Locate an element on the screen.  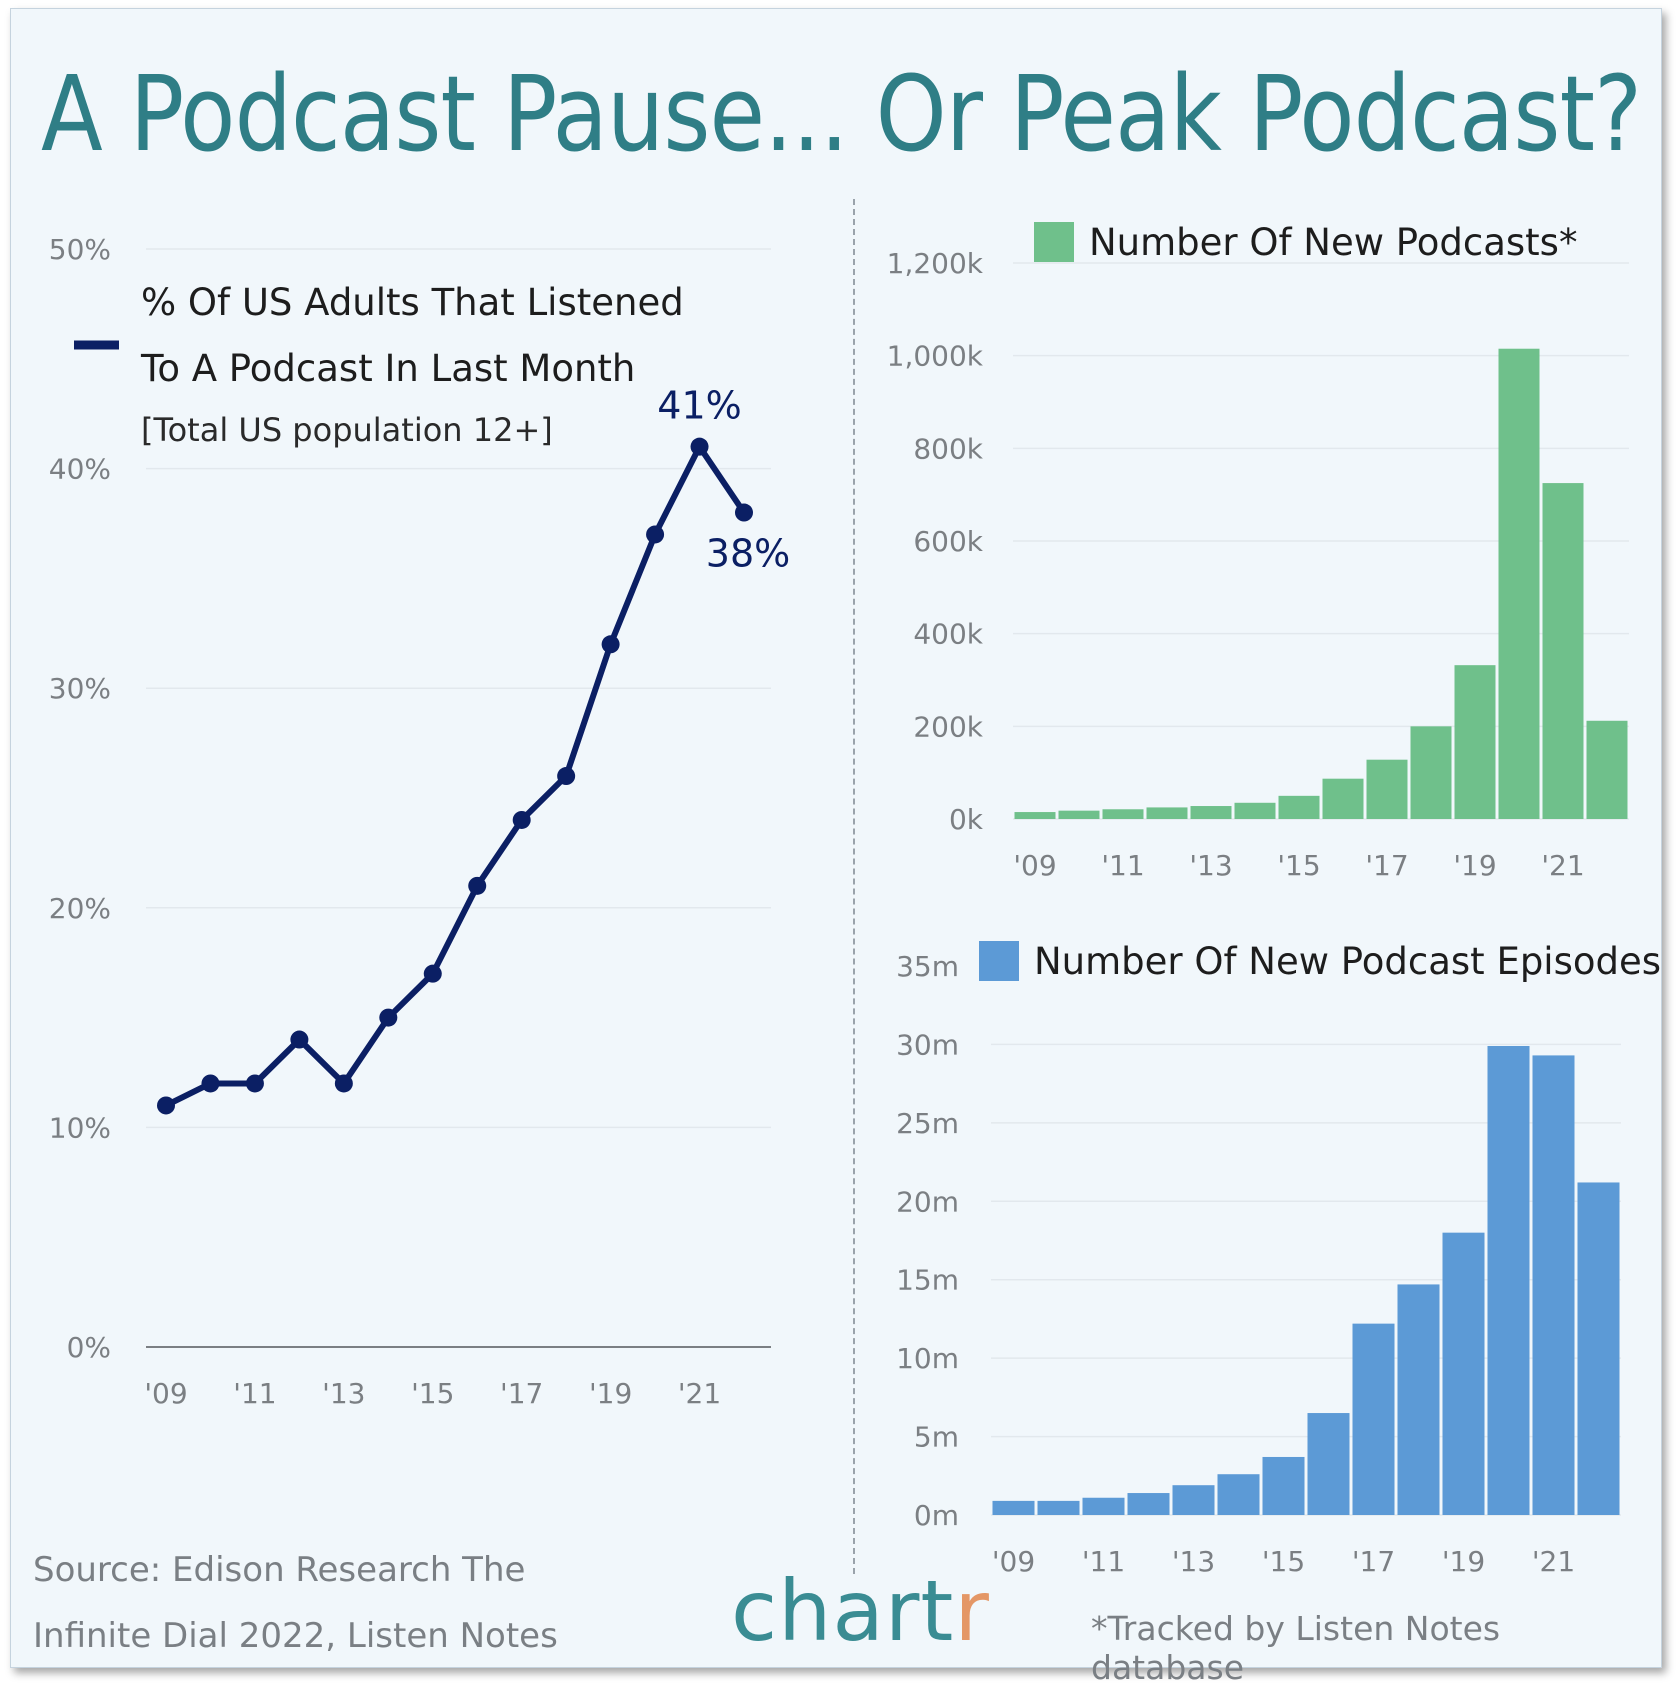
legend-label: Number Of New Podcasts* is located at coordinates (1333, 242).